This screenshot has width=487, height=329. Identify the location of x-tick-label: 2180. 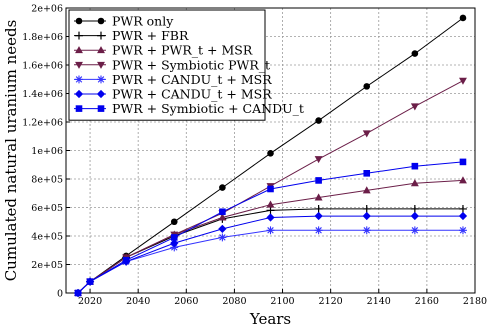
(475, 301).